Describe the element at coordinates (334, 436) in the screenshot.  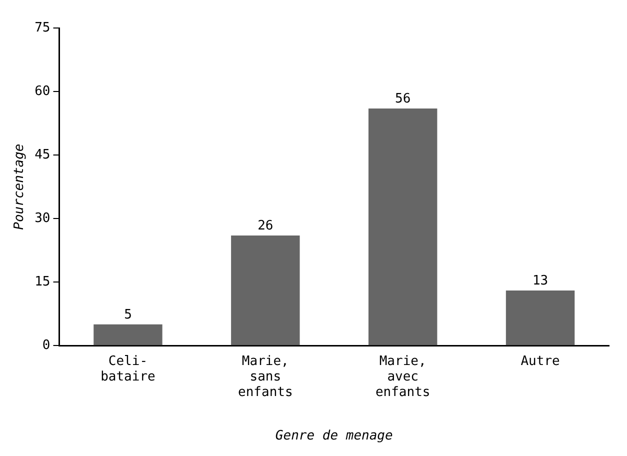
I see `x-axis-title: Genre de menage` at that location.